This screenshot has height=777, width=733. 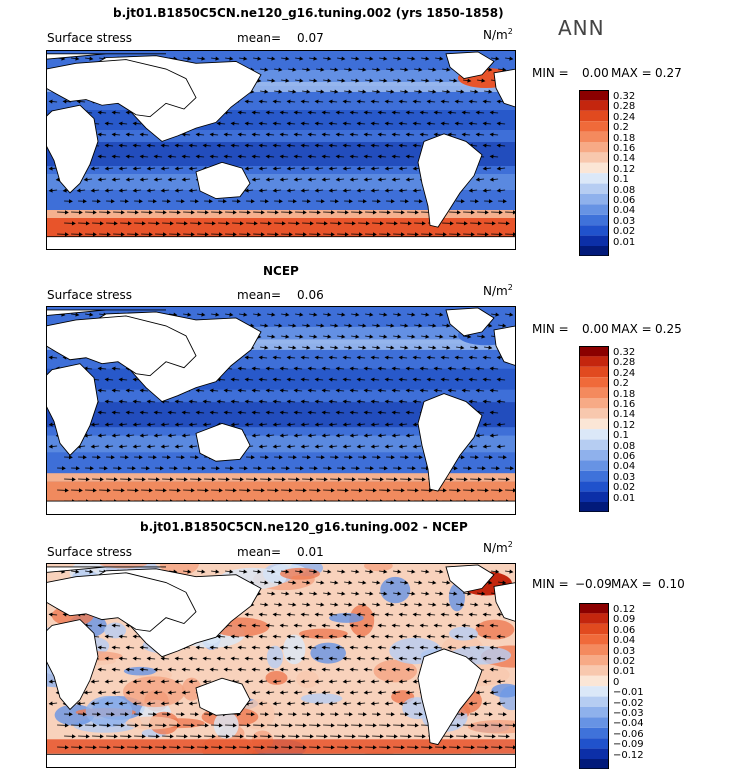 I want to click on colorbar-tick-label: −0.06, so click(x=628, y=734).